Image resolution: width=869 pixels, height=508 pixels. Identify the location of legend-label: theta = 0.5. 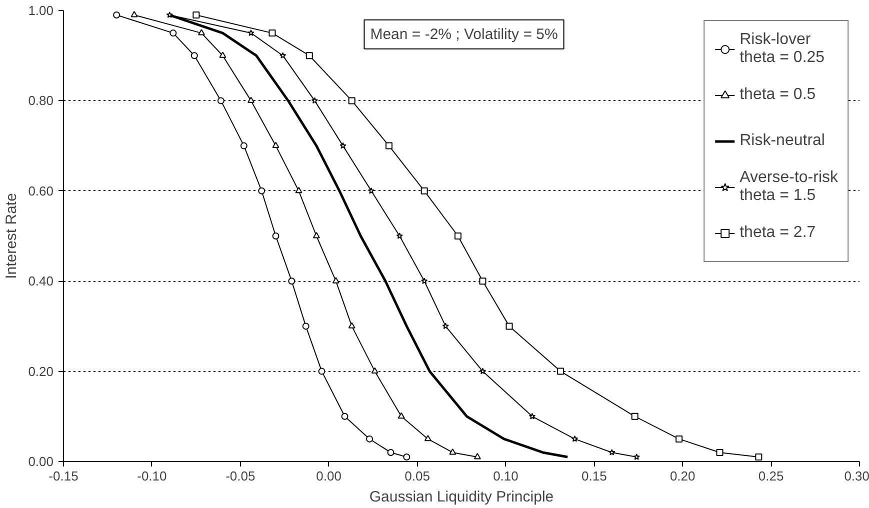
(778, 95).